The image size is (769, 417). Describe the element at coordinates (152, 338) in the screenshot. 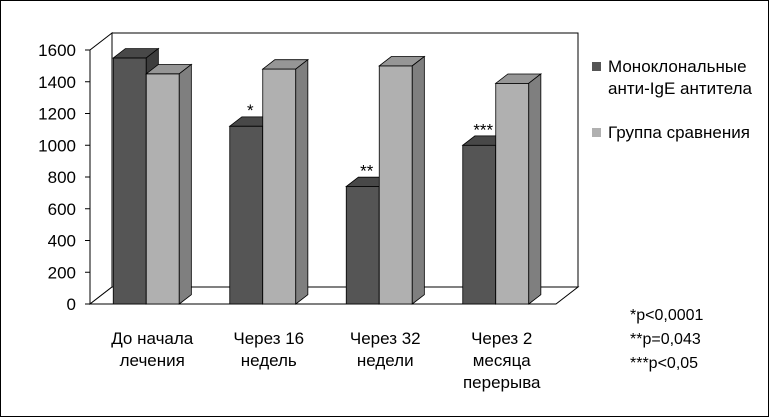

I see `x-tick-label: До начала` at that location.